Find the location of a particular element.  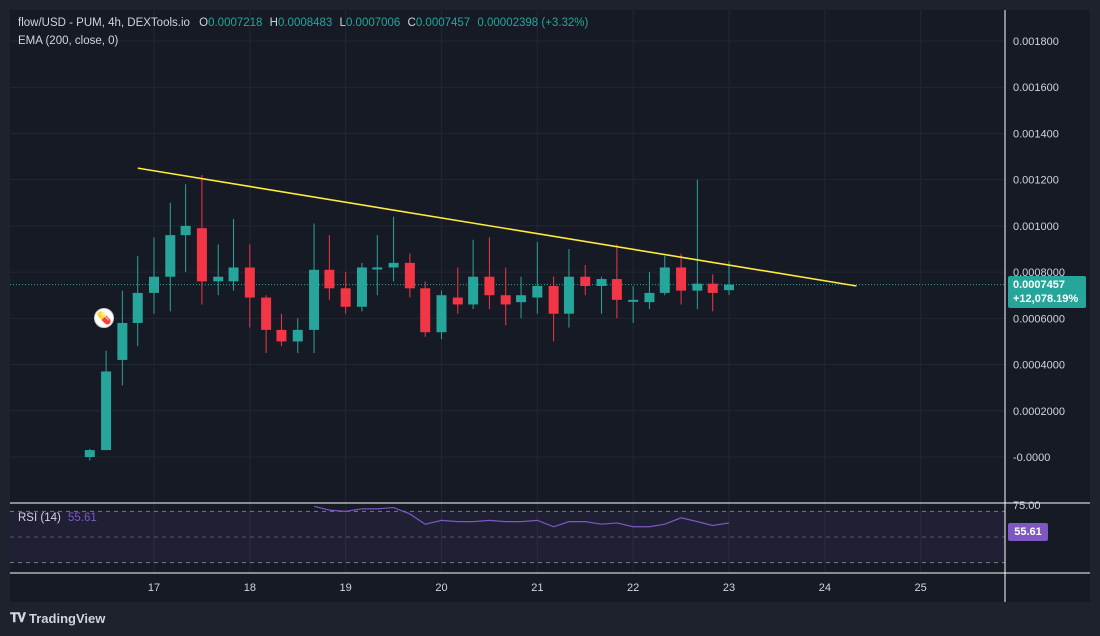

trendline is located at coordinates (497, 227).